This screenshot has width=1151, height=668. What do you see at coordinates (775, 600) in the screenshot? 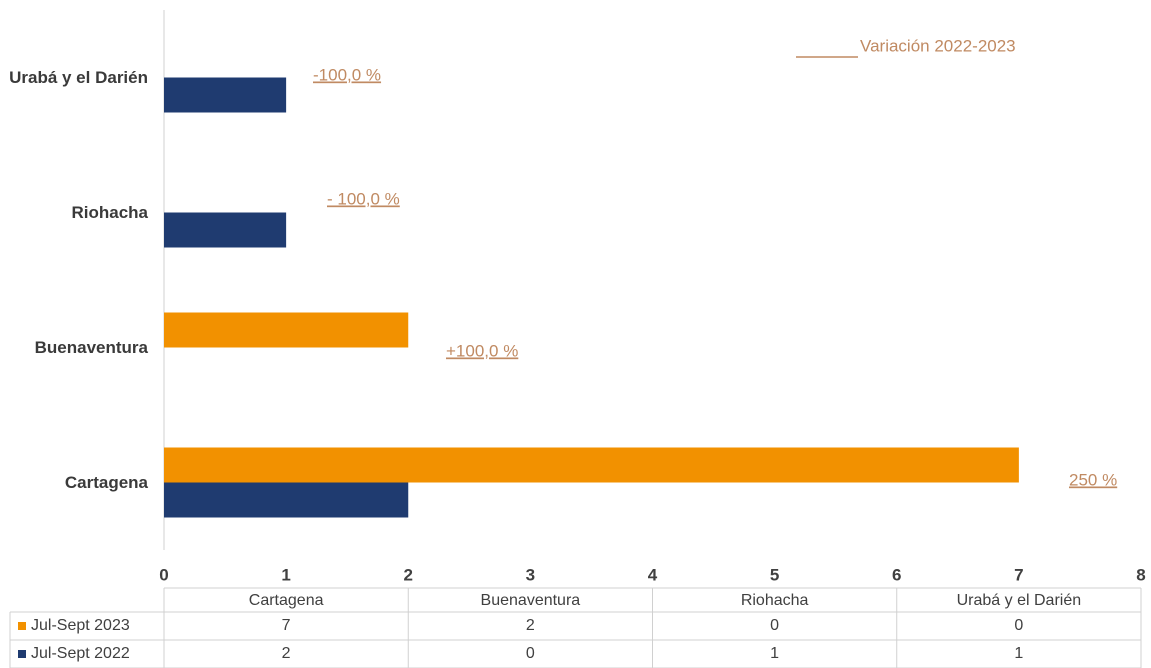
I see `table-header: Riohacha` at bounding box center [775, 600].